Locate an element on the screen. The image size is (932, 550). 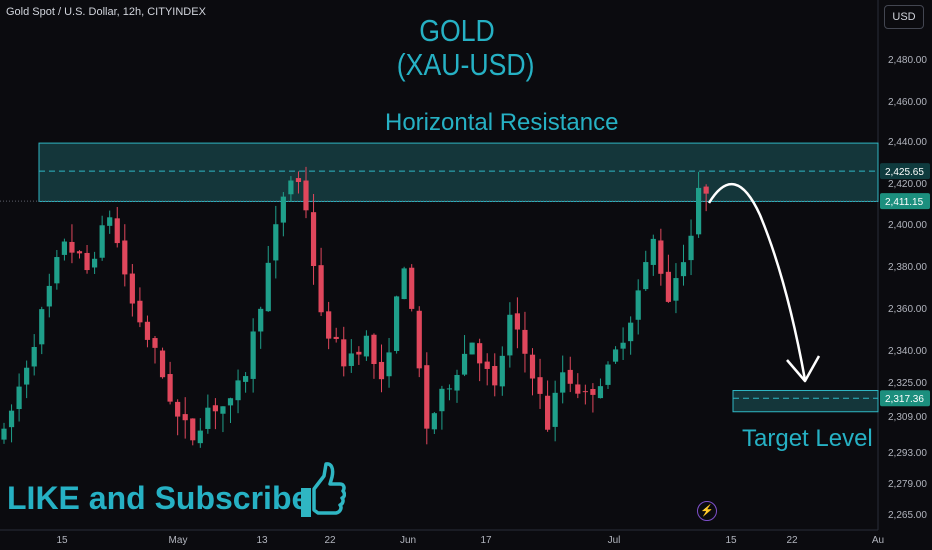
price-tag-label: 2,317.36 is located at coordinates (904, 399).